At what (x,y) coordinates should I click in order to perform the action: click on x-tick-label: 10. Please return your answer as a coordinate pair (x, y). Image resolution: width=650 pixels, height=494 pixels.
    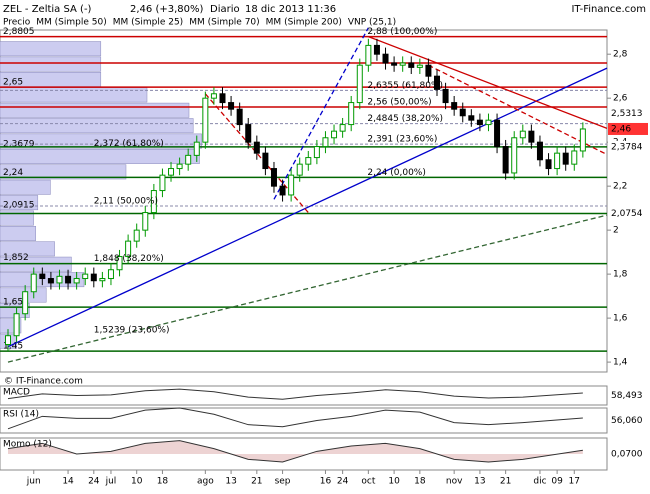
    Looking at the image, I should click on (137, 482).